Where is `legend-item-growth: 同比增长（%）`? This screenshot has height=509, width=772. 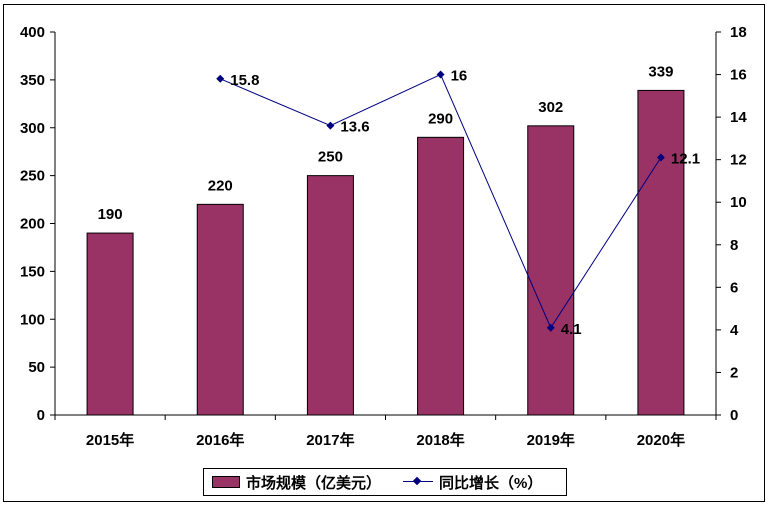
legend-item-growth: 同比增长（%） is located at coordinates (472, 482).